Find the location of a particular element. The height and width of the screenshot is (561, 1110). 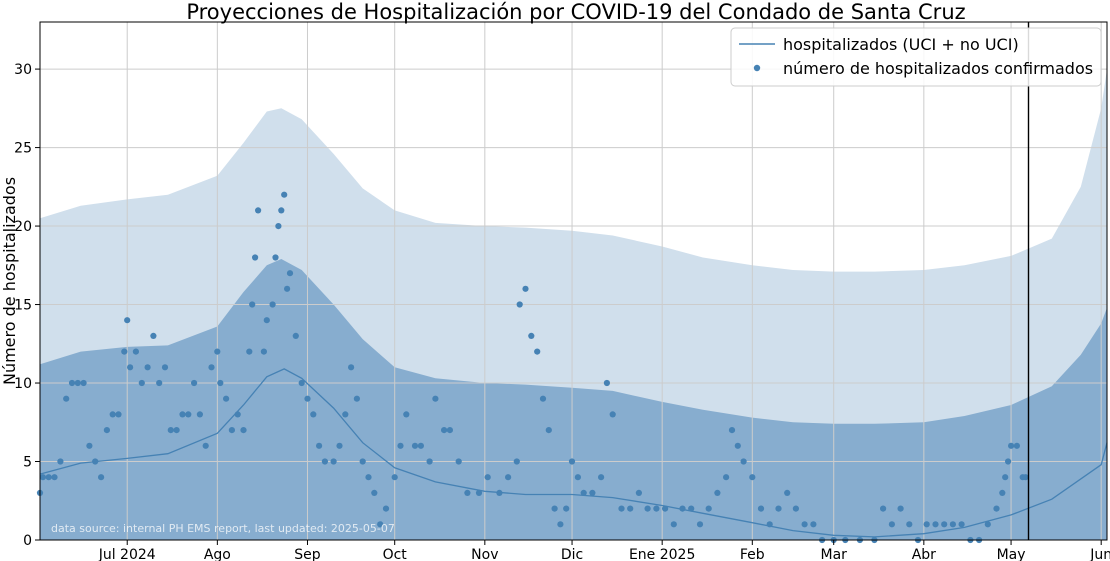

x-tick-label: Mar is located at coordinates (833, 554).